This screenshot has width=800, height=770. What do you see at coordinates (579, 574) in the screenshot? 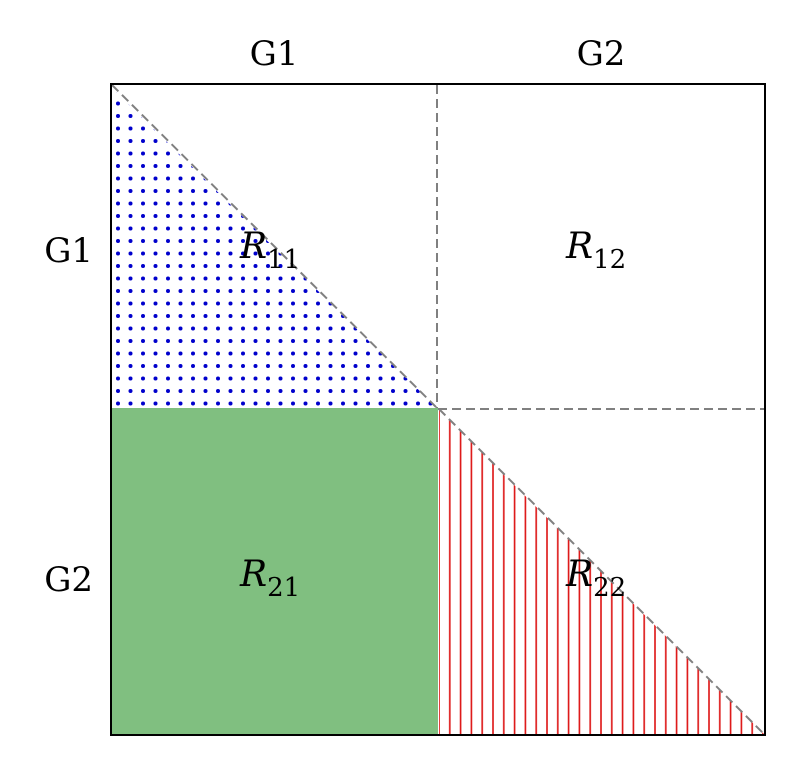
I see `region-label-r22-letter: R` at bounding box center [579, 574].